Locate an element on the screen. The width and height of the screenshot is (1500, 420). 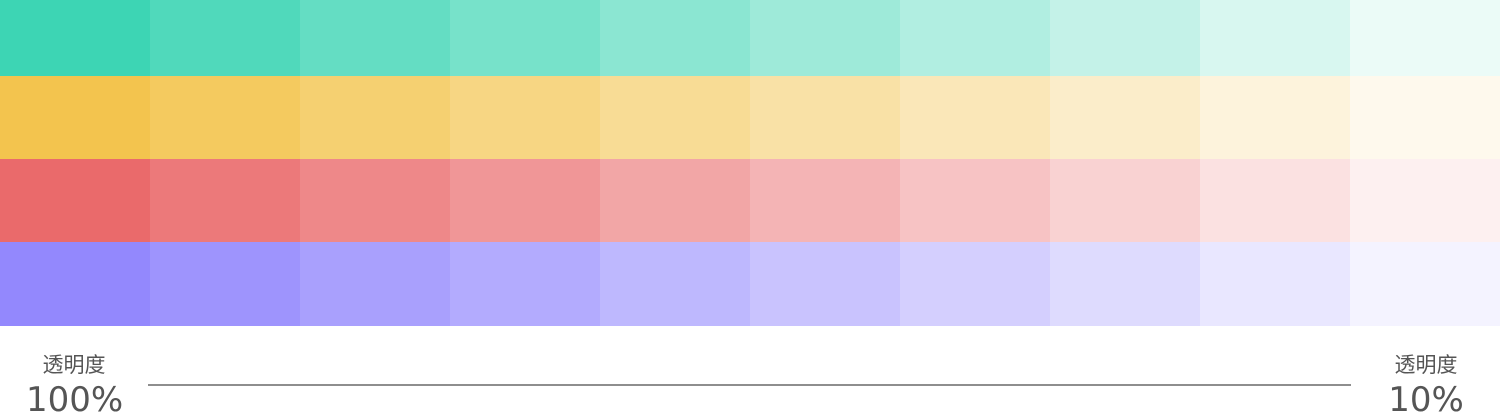
opacity-start-label: 透明度 100% is located at coordinates (75, 385).